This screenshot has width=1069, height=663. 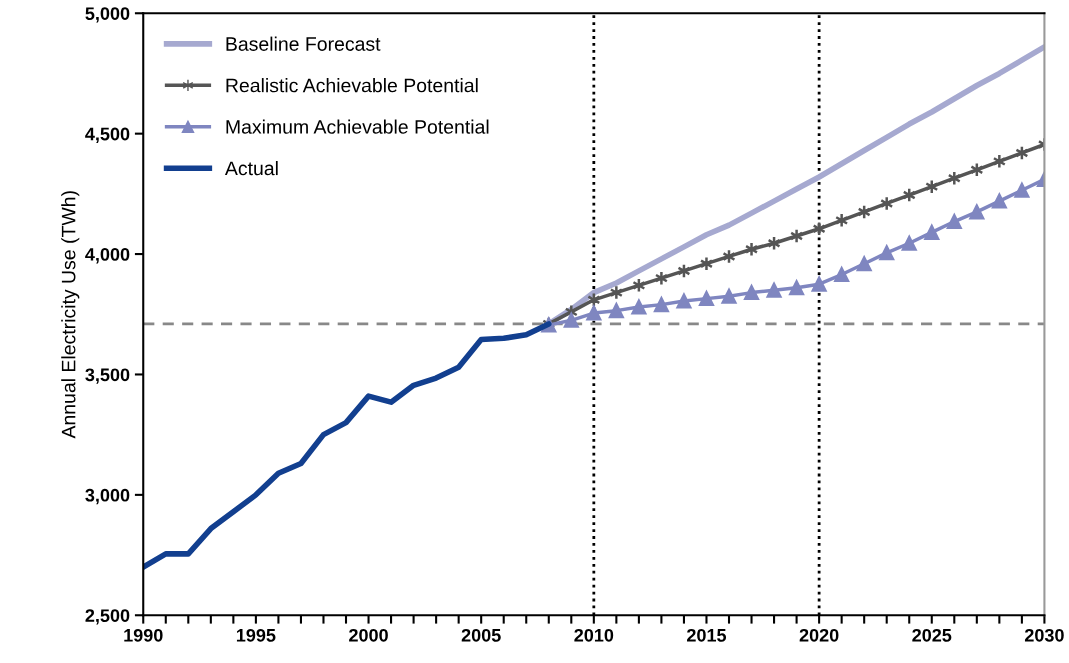 What do you see at coordinates (707, 635) in the screenshot?
I see `x-tick-label: 2015` at bounding box center [707, 635].